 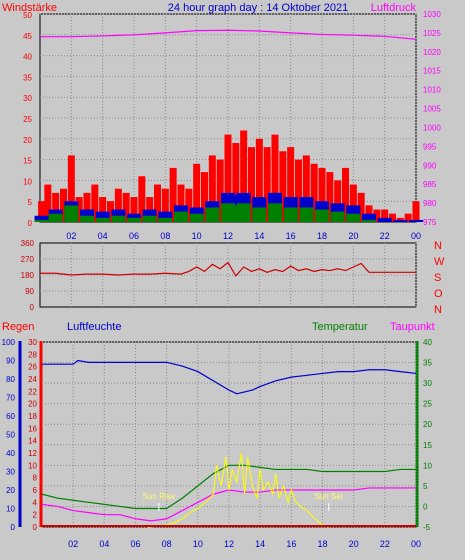 I want to click on rain-scale-tick-label: 16, so click(x=32, y=428).